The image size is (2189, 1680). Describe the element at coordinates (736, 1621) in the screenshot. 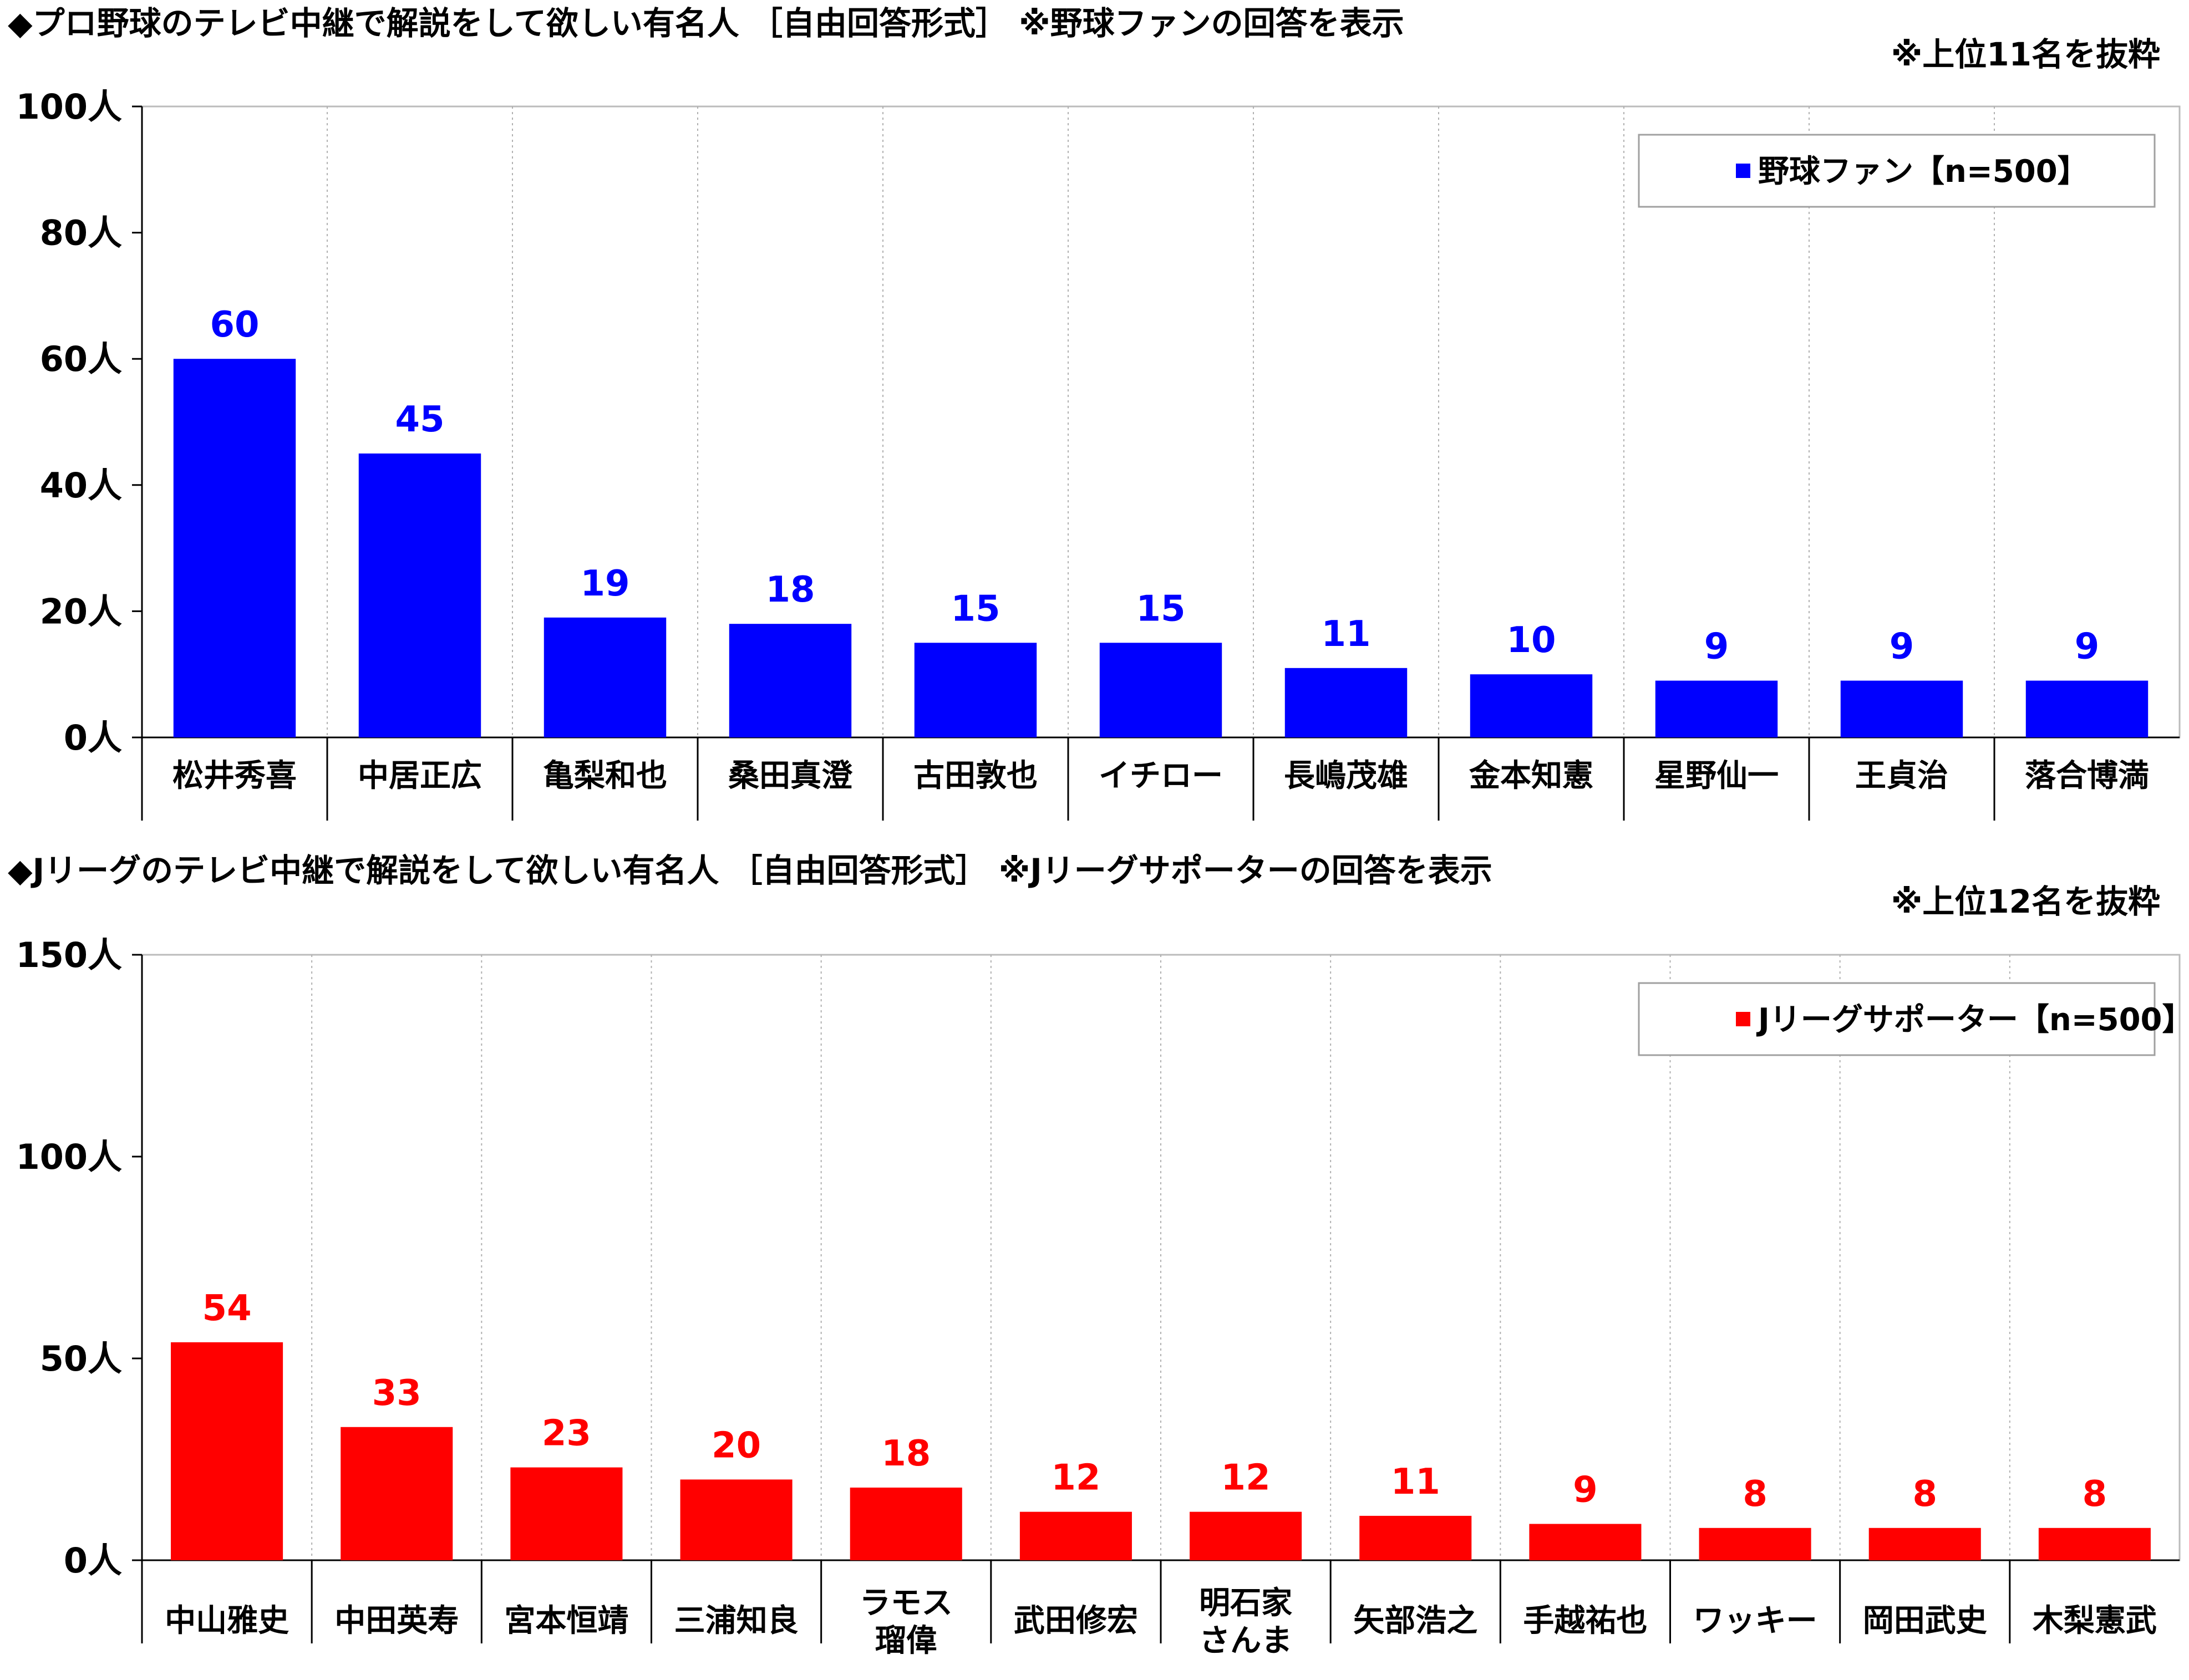

I see `x-category-label: 三浦知良` at that location.